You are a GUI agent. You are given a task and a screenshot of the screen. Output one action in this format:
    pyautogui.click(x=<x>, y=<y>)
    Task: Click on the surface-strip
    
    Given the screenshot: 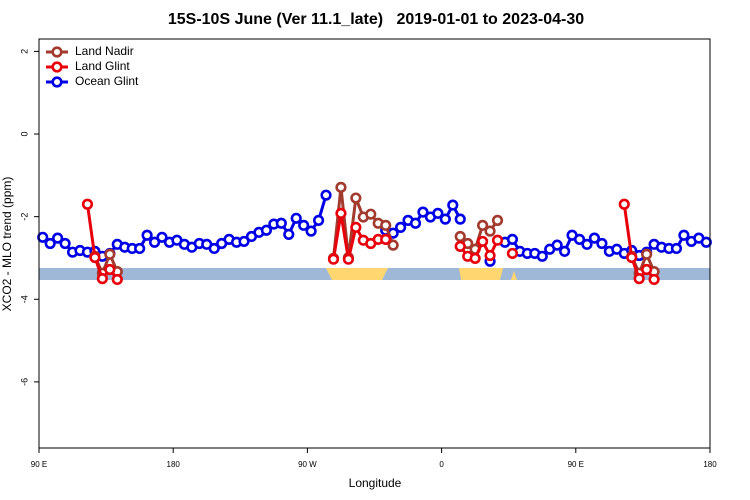 What is the action you would take?
    pyautogui.click(x=374, y=274)
    